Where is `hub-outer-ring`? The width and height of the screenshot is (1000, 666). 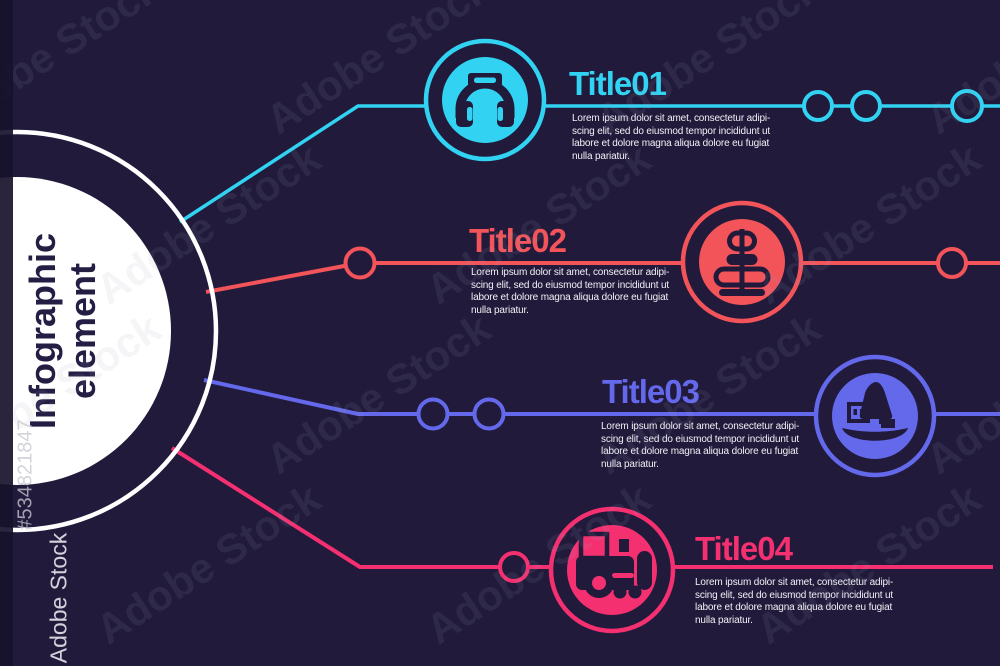 hub-outer-ring is located at coordinates (109, 331).